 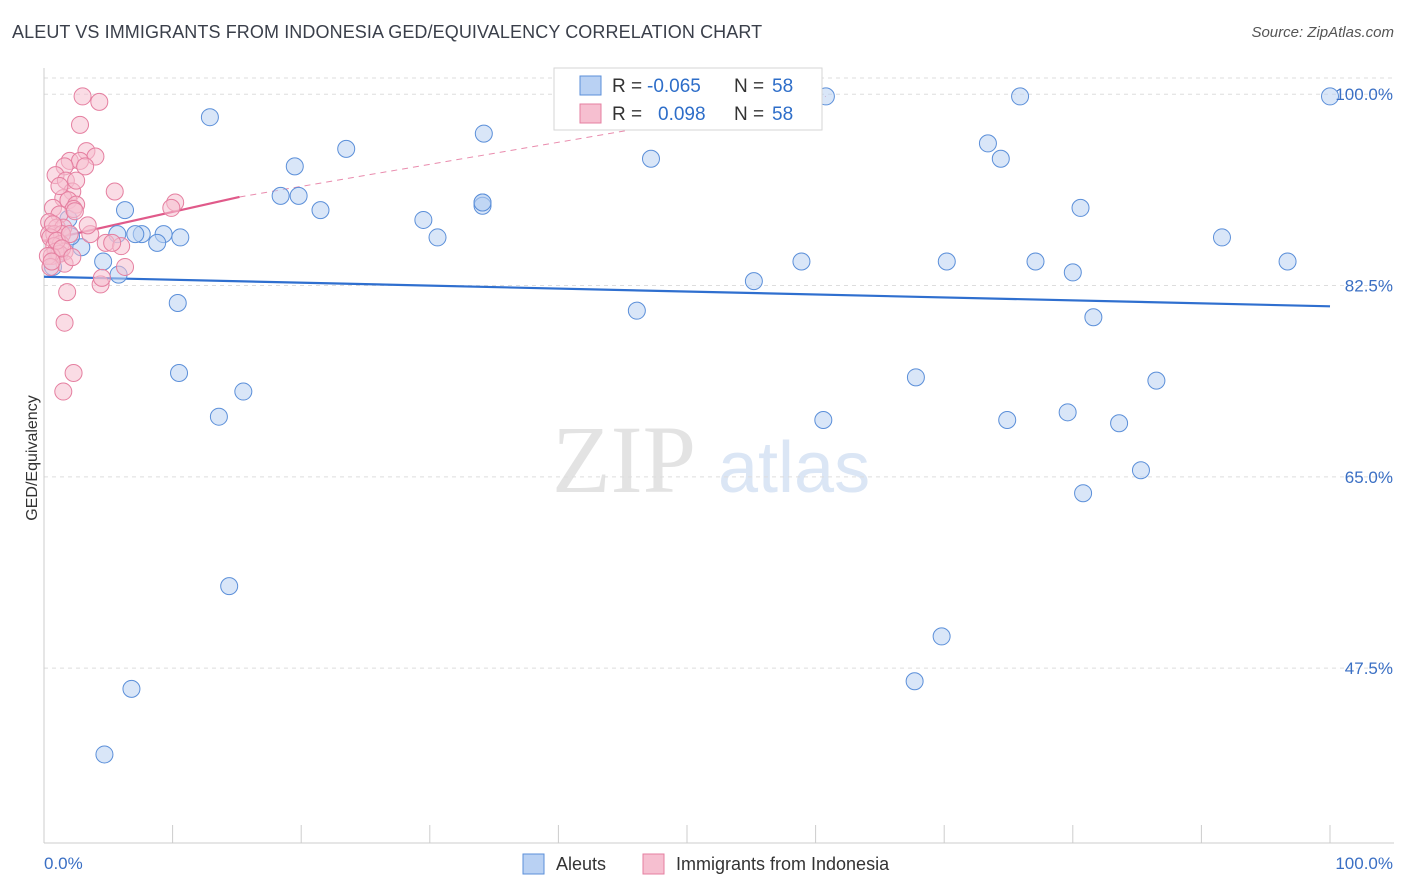 I want to click on legend-r-value-1: -0.065, so click(x=674, y=86).